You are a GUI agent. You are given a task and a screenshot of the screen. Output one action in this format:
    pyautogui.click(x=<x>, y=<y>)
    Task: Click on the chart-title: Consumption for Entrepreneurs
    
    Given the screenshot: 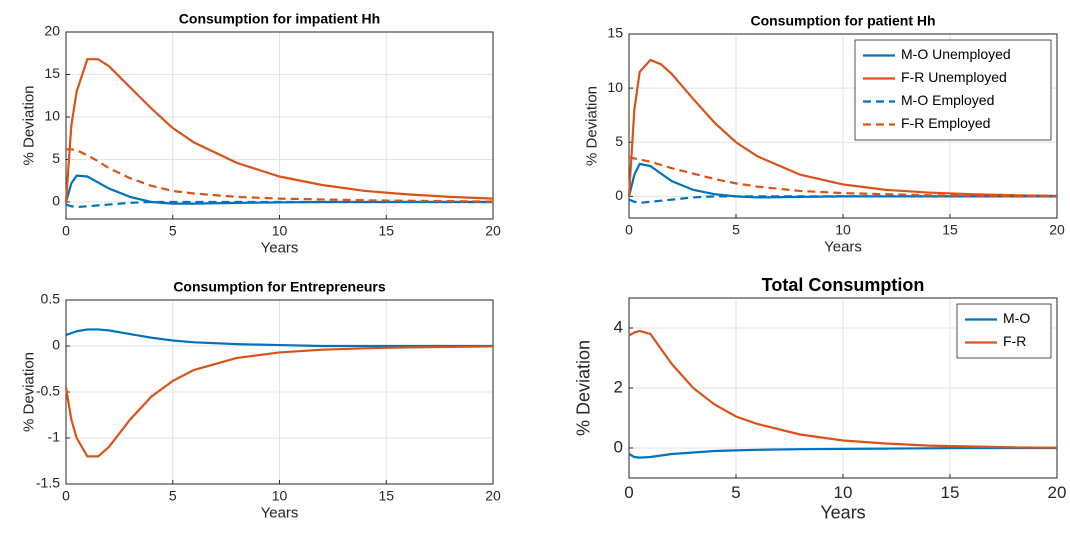 What is the action you would take?
    pyautogui.click(x=279, y=287)
    